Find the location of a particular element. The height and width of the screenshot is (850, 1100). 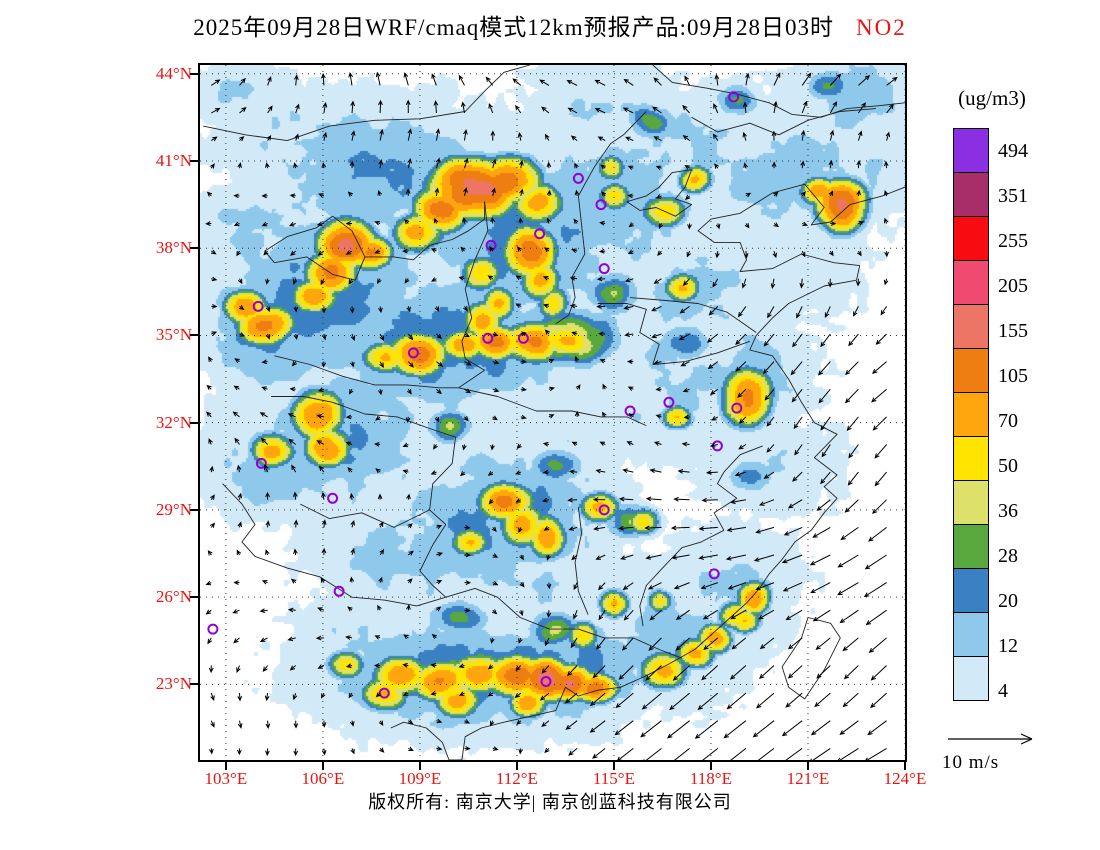

colorbar-tick-label: 36 is located at coordinates (1008, 511).